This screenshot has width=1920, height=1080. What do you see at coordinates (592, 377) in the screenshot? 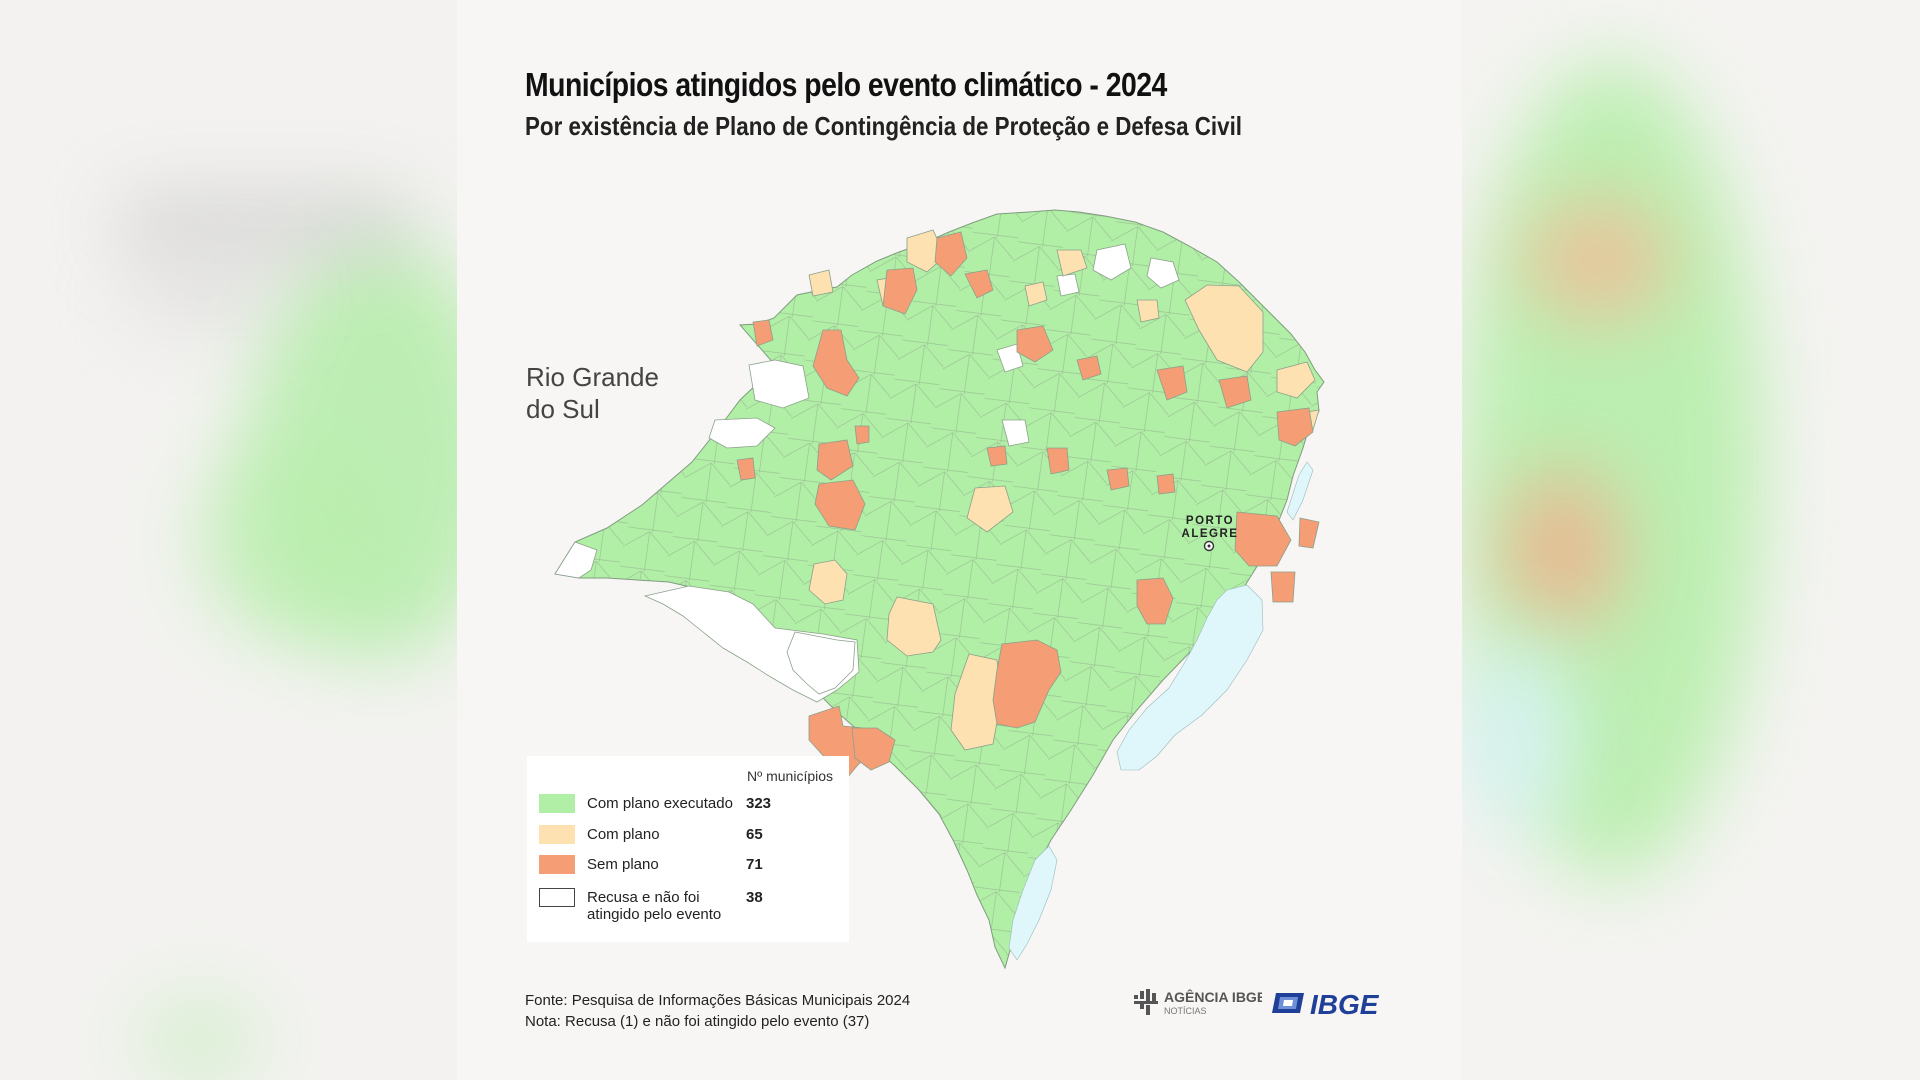
I see `region-label-line1: Rio Grande` at bounding box center [592, 377].